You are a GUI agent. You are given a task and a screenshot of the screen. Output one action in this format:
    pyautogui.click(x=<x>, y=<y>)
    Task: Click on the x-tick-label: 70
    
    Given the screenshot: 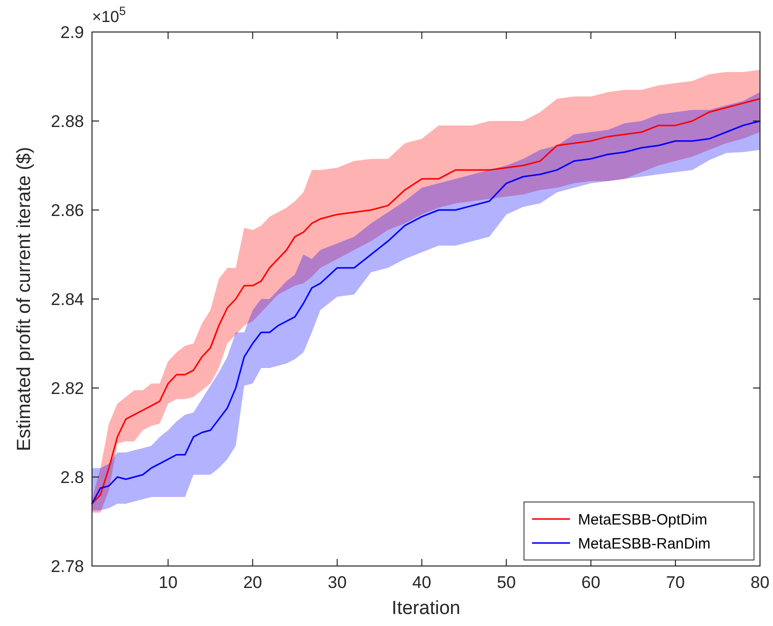 What is the action you would take?
    pyautogui.click(x=675, y=582)
    